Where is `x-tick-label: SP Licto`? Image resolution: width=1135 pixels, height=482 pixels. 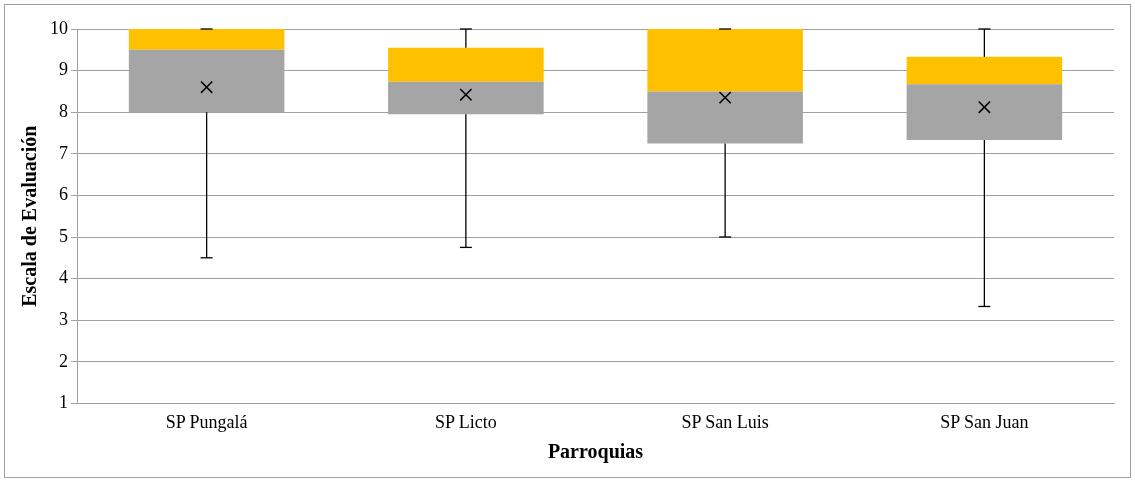 x-tick-label: SP Licto is located at coordinates (465, 421).